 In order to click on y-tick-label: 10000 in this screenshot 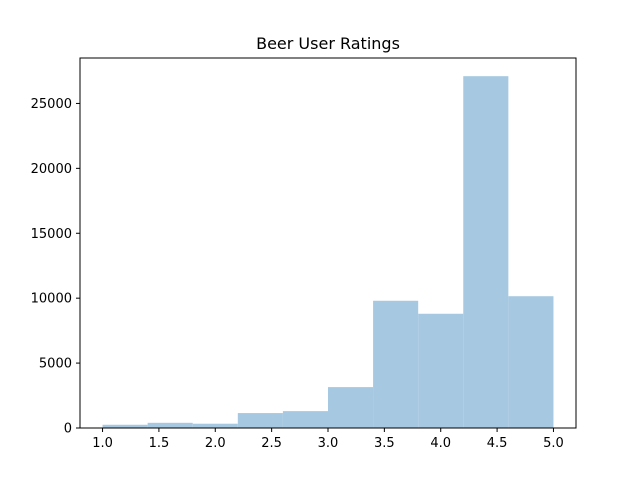, I will do `click(51, 299)`.